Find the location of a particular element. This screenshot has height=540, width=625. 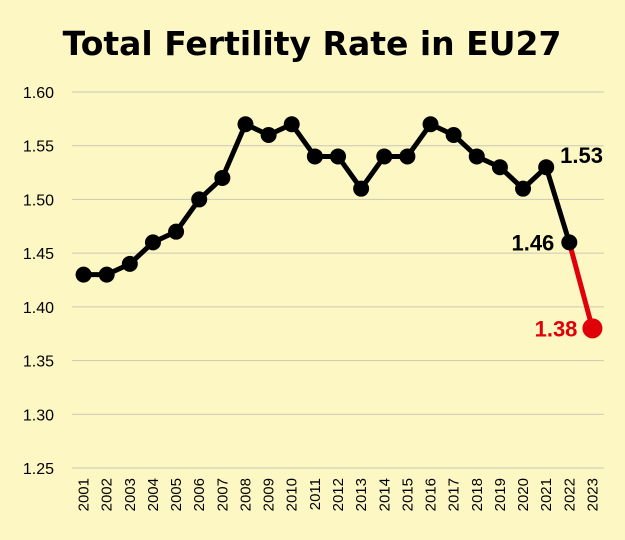

x-tick-label: 2023 is located at coordinates (592, 494).